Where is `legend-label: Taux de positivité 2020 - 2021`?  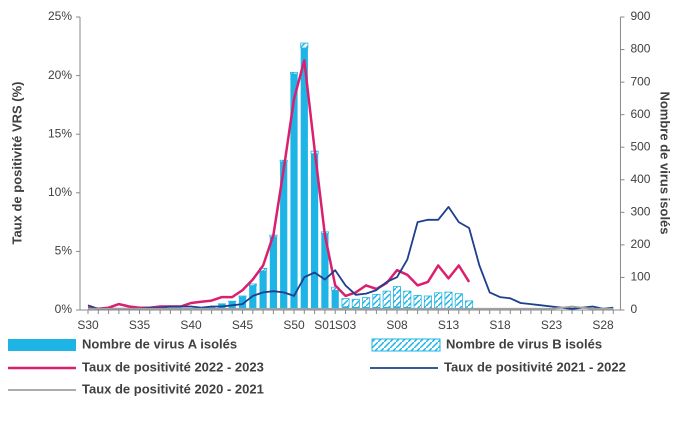
legend-label: Taux de positivité 2020 - 2021 is located at coordinates (173, 388).